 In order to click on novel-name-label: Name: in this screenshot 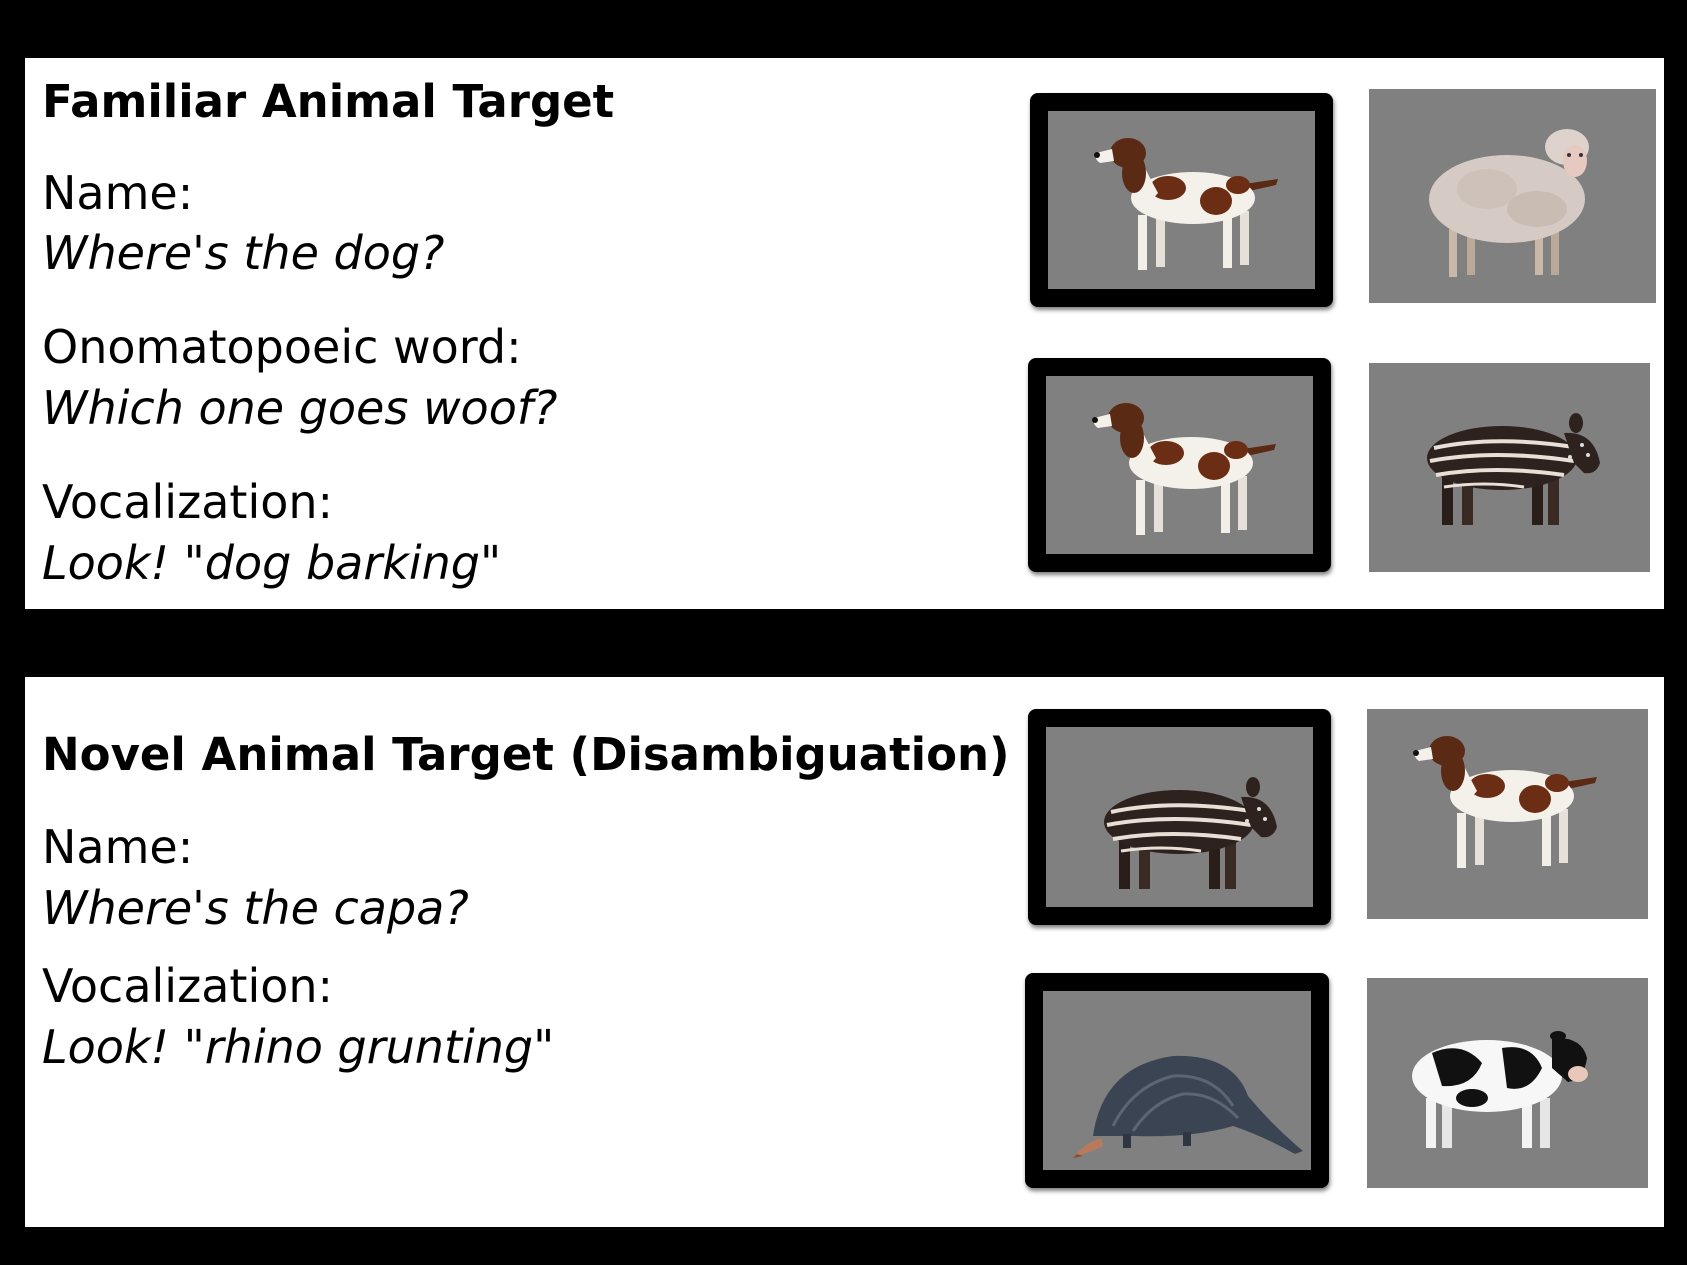, I will do `click(118, 847)`.